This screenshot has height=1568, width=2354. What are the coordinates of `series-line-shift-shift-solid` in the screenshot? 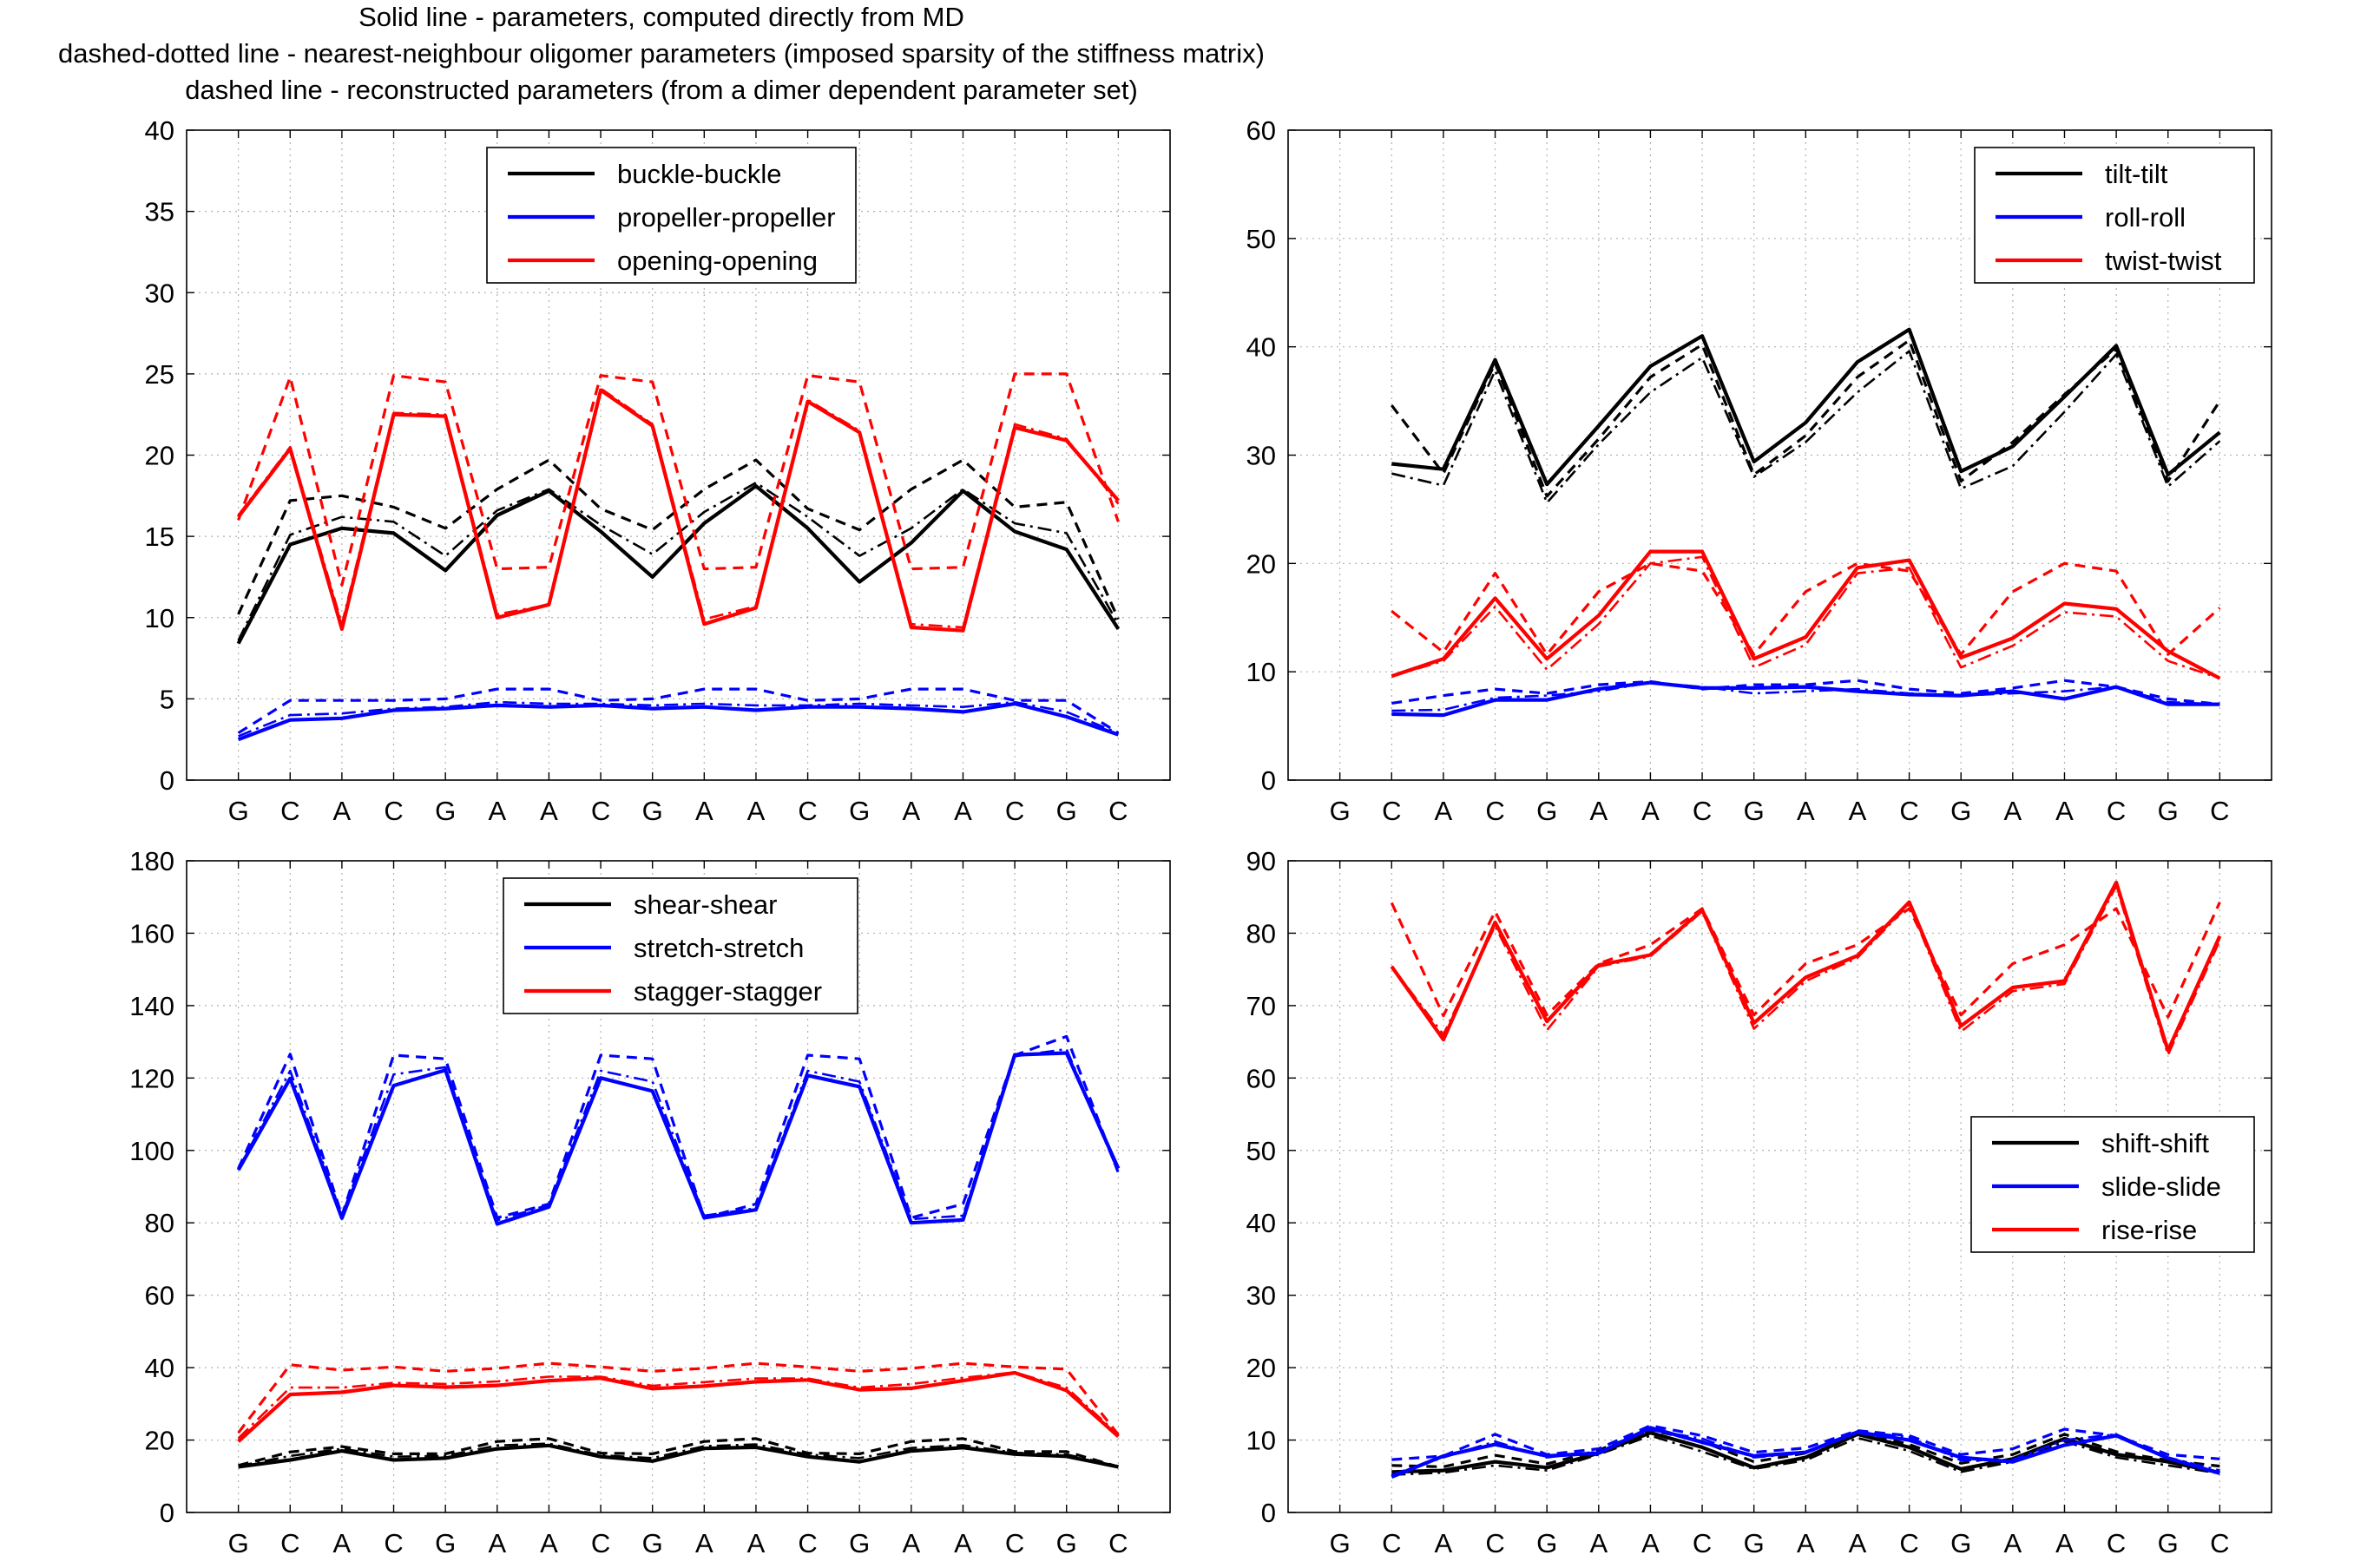 It's located at (1805, 1453).